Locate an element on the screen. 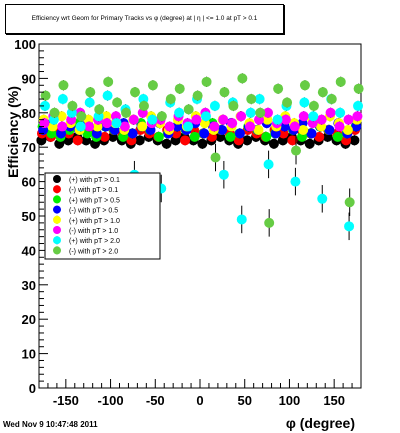  legend-label: (+) with pT > 0.1 is located at coordinates (94, 180).